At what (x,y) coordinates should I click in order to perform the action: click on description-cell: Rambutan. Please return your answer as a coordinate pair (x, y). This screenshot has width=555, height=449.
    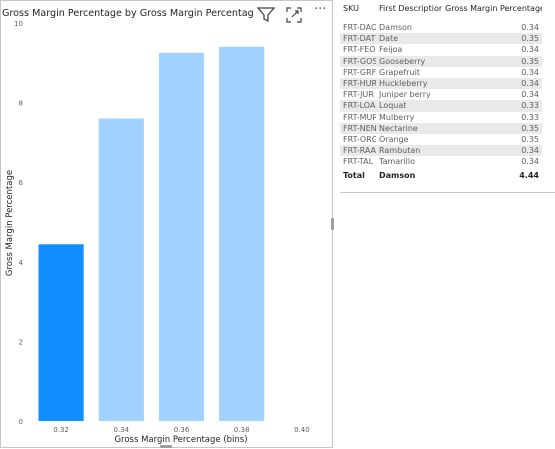
    Looking at the image, I should click on (409, 151).